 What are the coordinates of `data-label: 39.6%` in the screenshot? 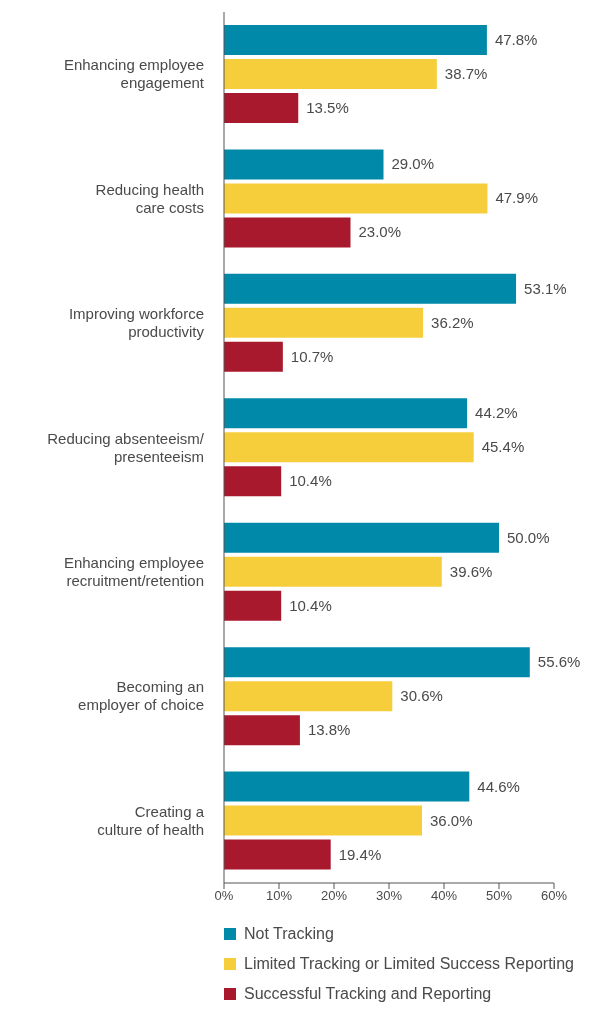 It's located at (471, 571).